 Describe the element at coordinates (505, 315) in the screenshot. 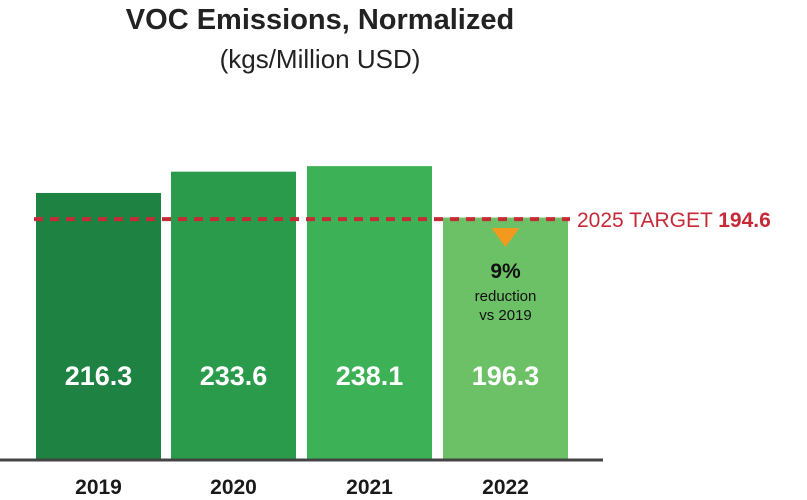

I see `annotation-line-2: vs 2019` at that location.